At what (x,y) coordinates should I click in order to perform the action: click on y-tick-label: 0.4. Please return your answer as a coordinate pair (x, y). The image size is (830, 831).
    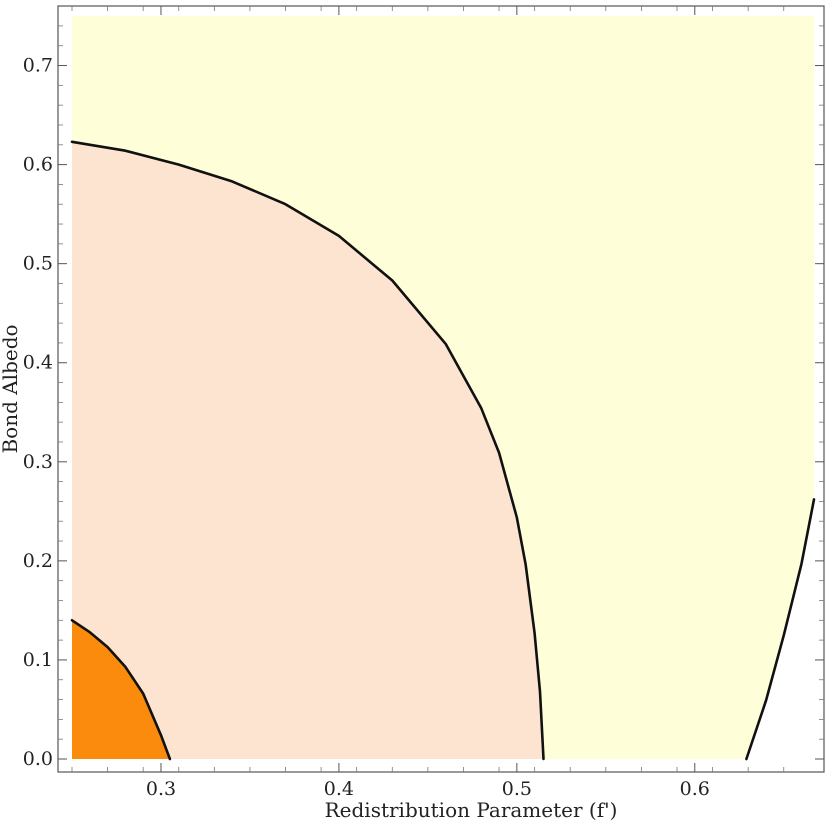
    Looking at the image, I should click on (38, 363).